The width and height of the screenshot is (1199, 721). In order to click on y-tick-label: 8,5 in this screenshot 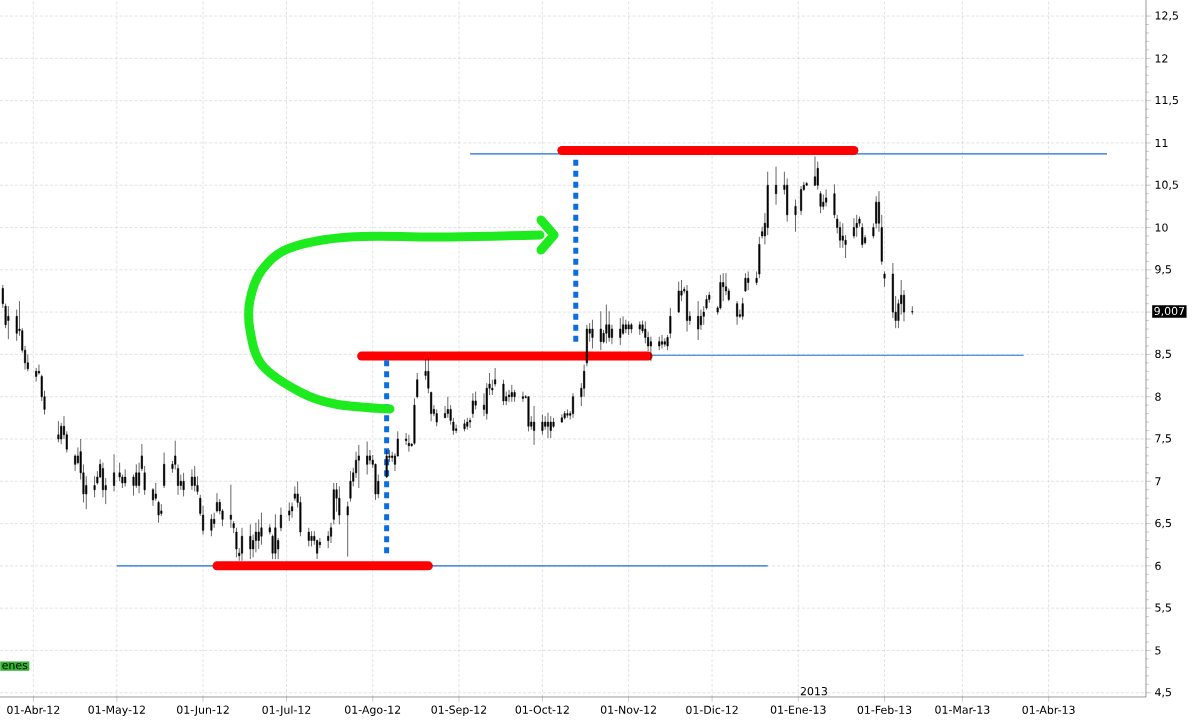, I will do `click(1163, 354)`.